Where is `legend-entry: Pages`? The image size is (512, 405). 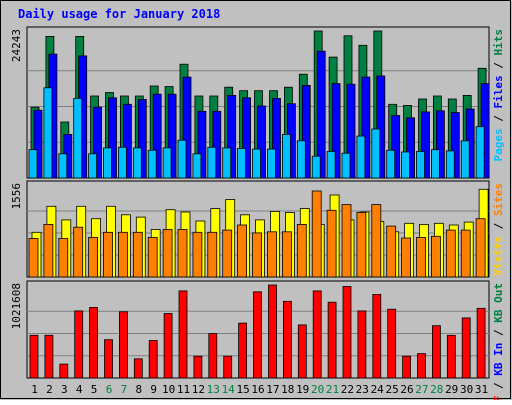 legend-entry: Pages is located at coordinates (498, 144).